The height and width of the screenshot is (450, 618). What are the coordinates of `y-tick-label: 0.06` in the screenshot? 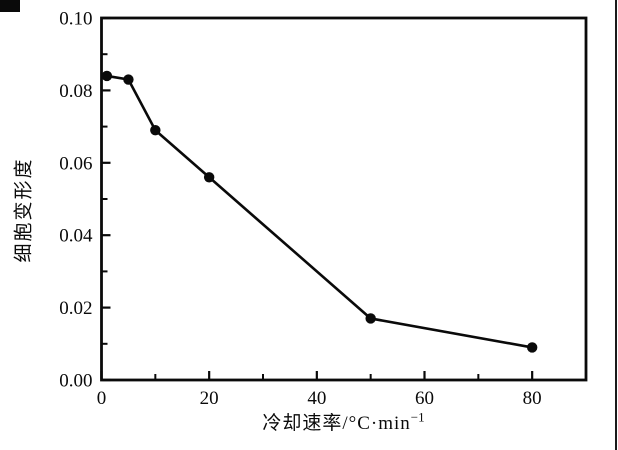 It's located at (75, 163).